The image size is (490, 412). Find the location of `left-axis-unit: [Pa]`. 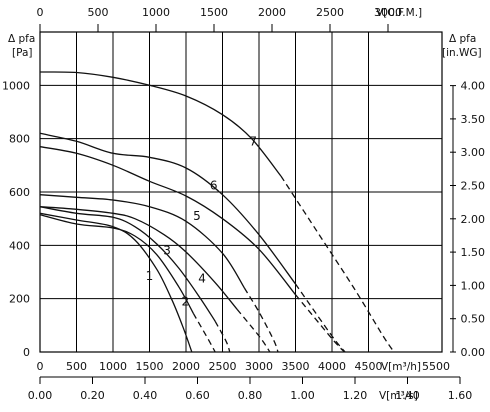

left-axis-unit: [Pa] is located at coordinates (22, 53).